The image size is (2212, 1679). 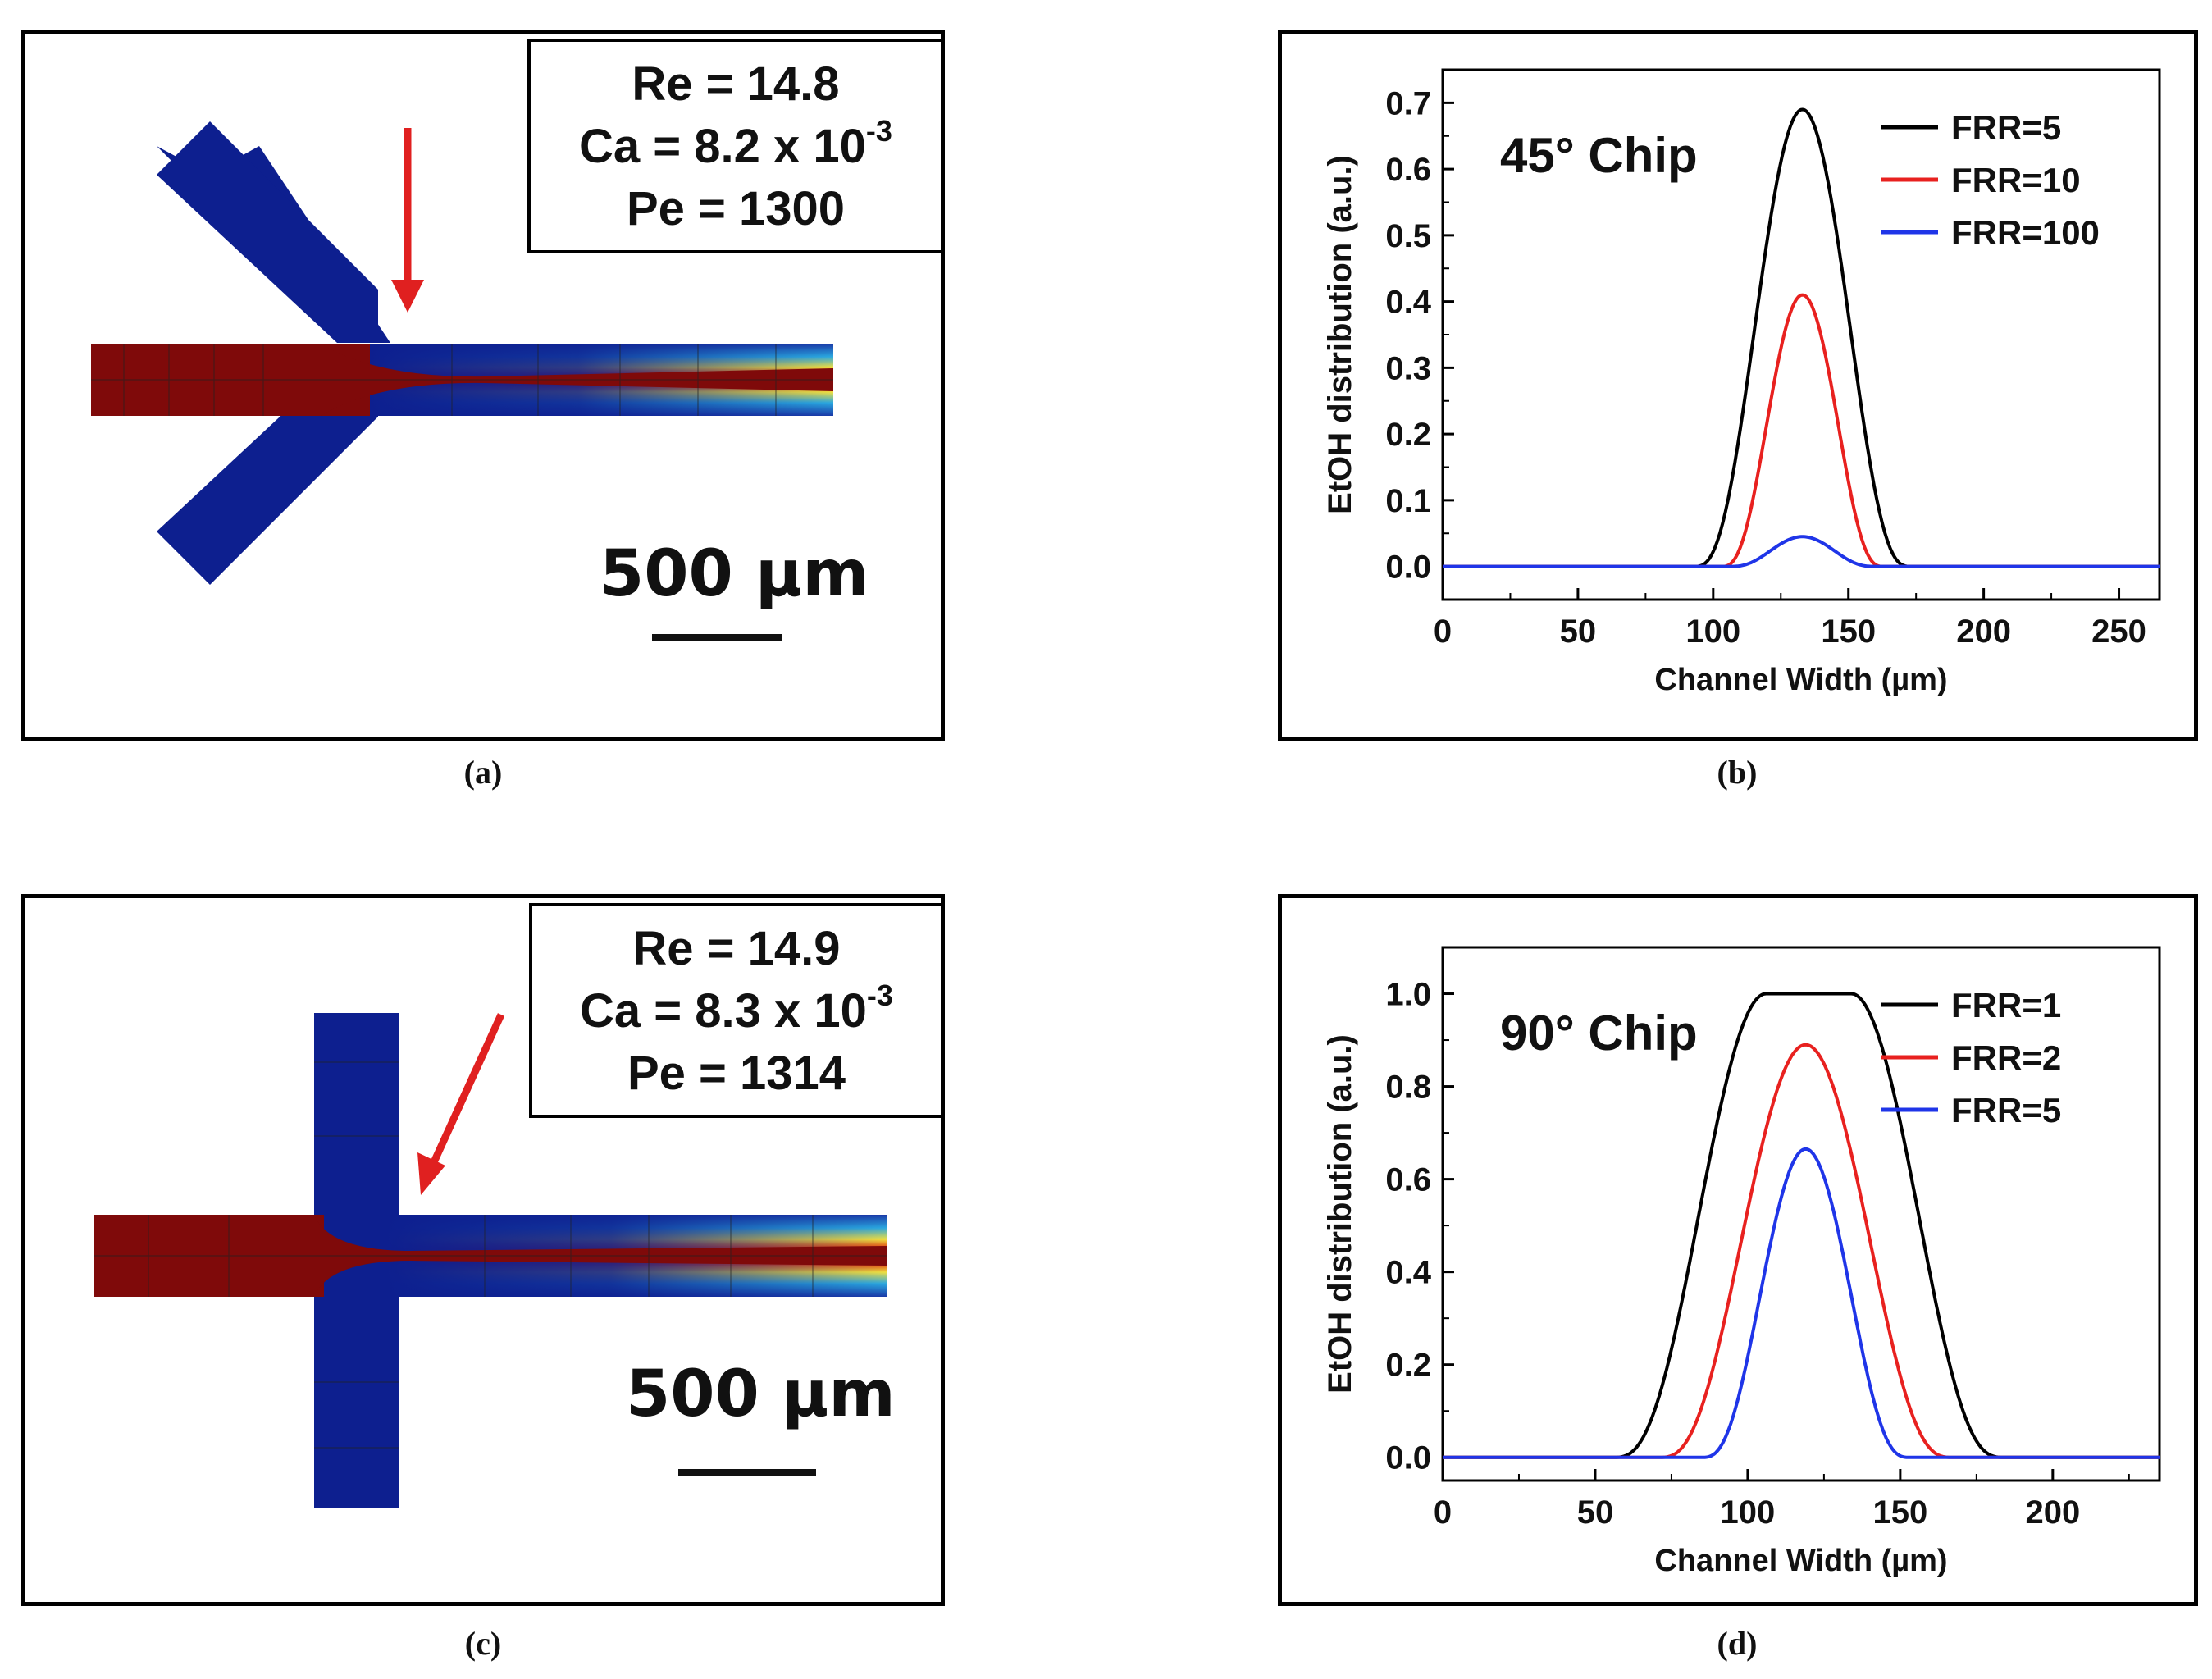 What do you see at coordinates (273, 232) in the screenshot?
I see `water-inlet-upper` at bounding box center [273, 232].